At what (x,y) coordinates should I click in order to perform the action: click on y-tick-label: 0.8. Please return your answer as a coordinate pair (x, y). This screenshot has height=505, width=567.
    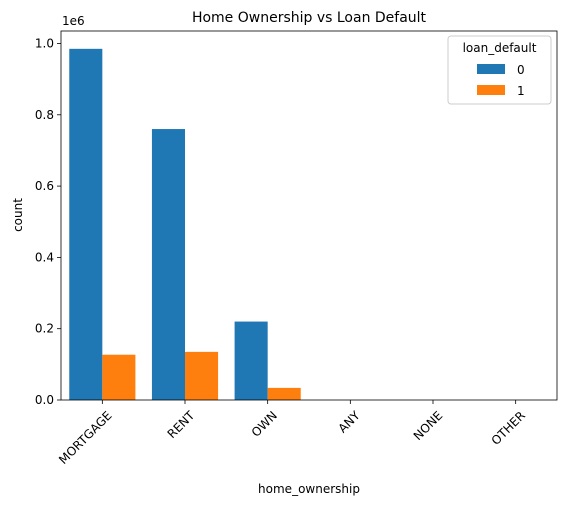
    Looking at the image, I should click on (44, 115).